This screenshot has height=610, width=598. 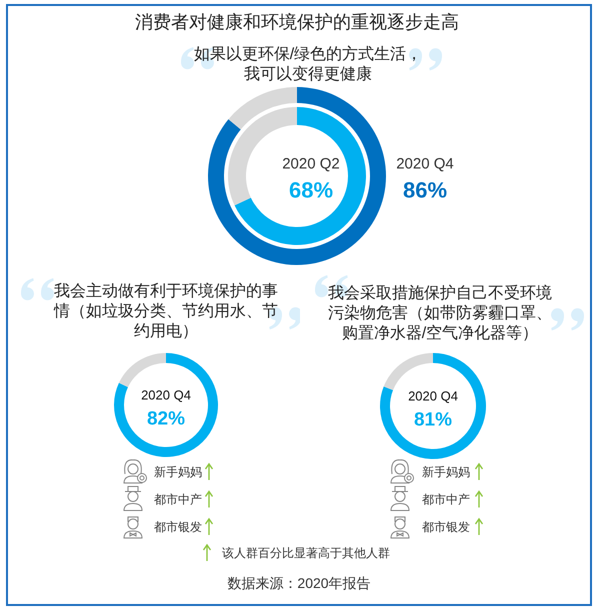 What do you see at coordinates (165, 312) in the screenshot?
I see `chart-title: 我会主动做有利于环境保护的事情（如垃圾分类、节约用水、节约用电）` at bounding box center [165, 312].